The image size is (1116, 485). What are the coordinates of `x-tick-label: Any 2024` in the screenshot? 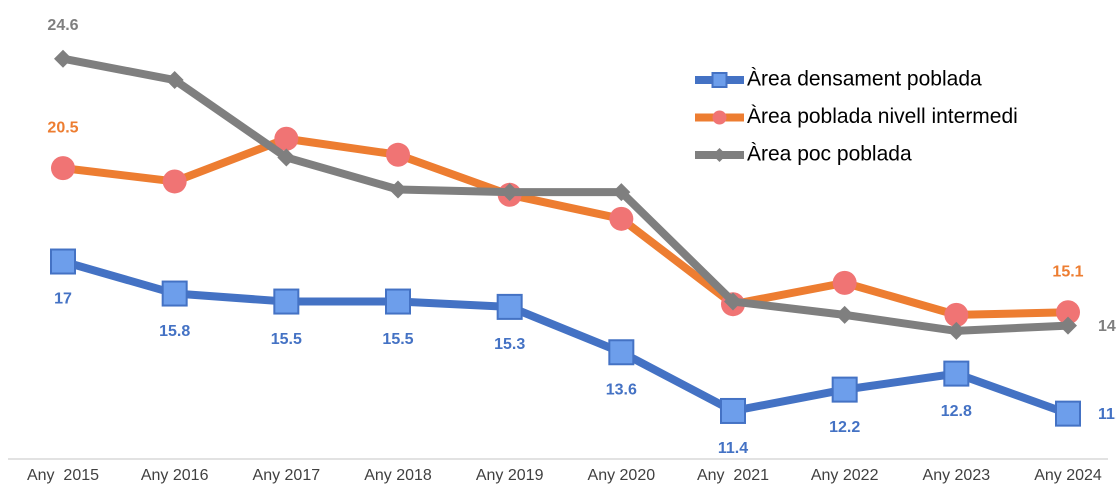 It's located at (1068, 475).